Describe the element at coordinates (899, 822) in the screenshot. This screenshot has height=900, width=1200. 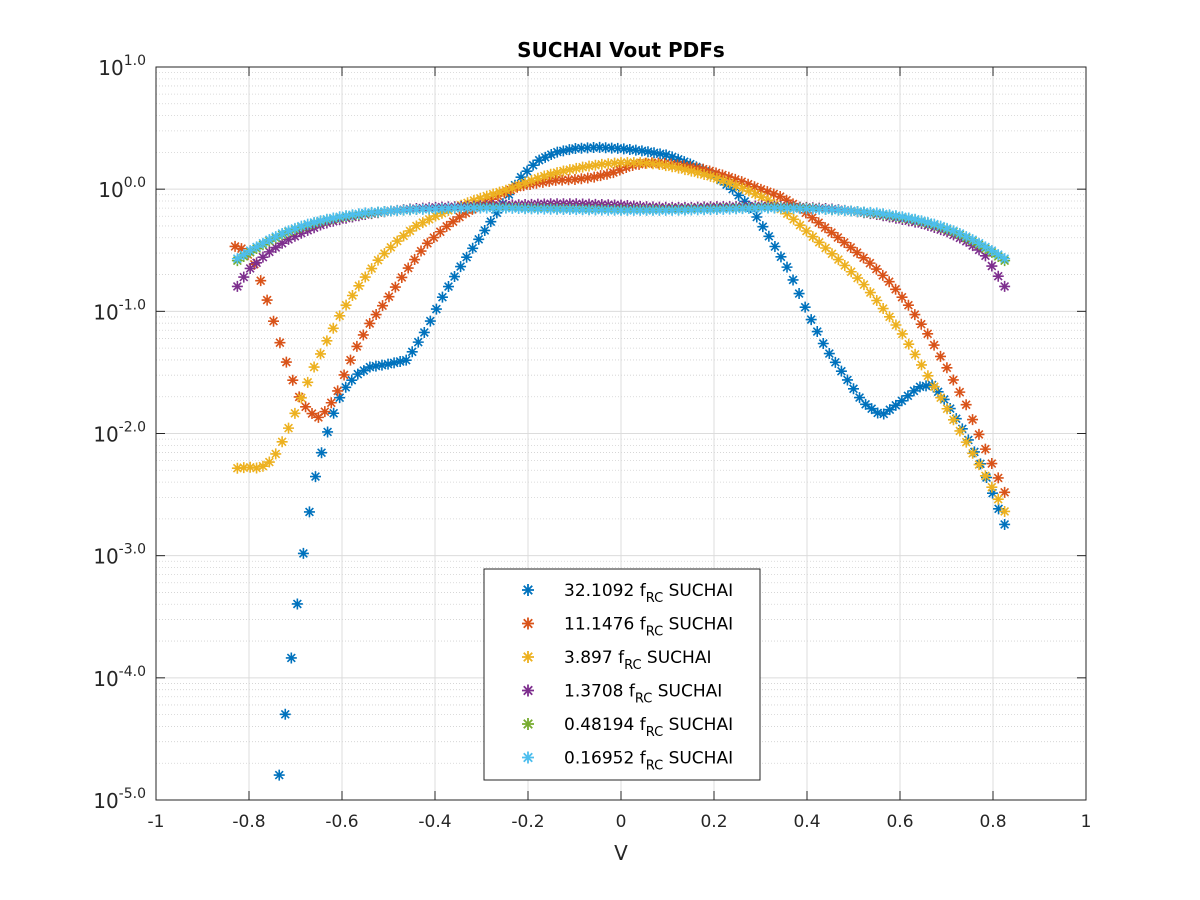
I see `x-tick-label: 0.6` at that location.